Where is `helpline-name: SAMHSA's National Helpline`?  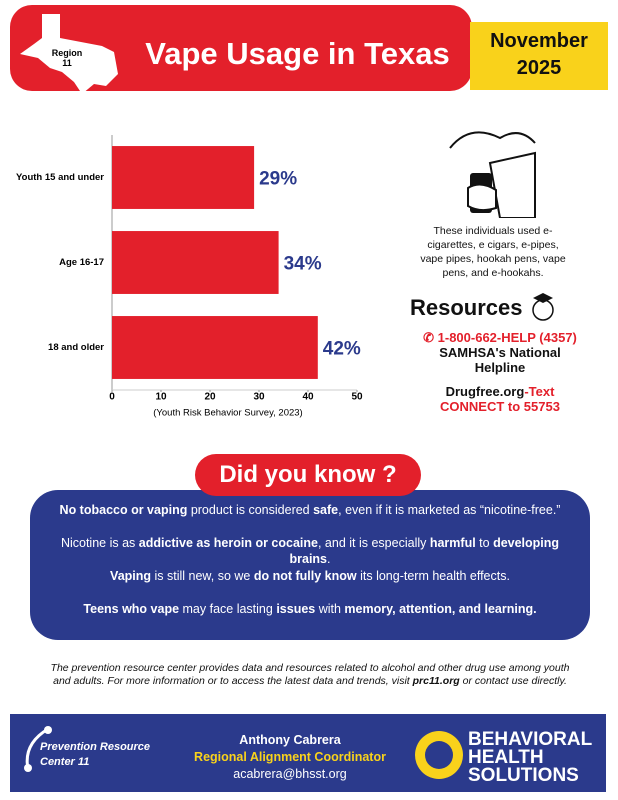
helpline-name: SAMHSA's National Helpline is located at coordinates (500, 360).